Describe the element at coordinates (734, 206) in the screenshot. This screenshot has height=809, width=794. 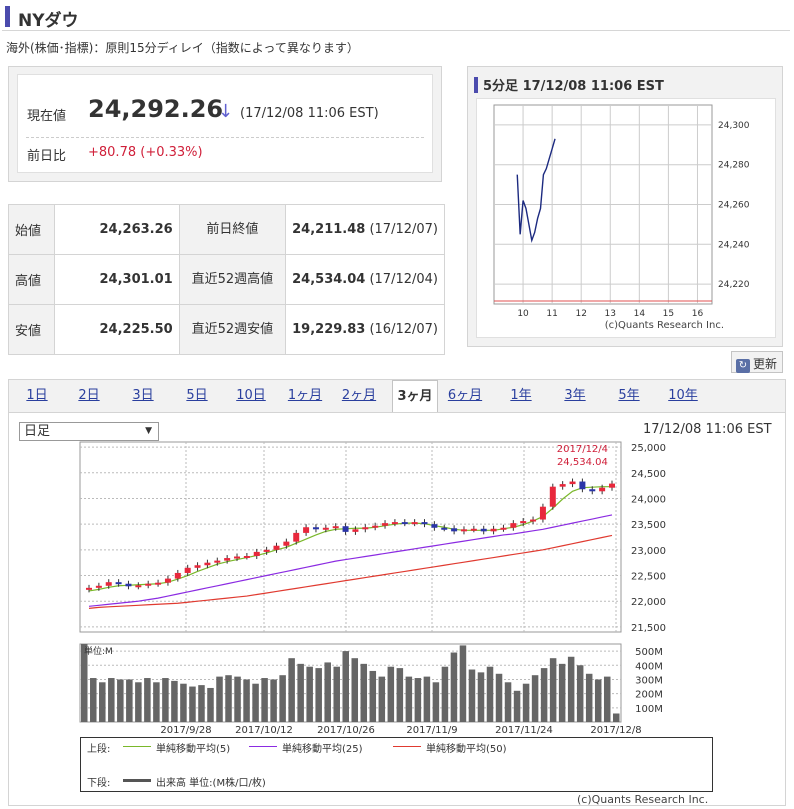
I see `mini-y-tick: 24,260` at that location.